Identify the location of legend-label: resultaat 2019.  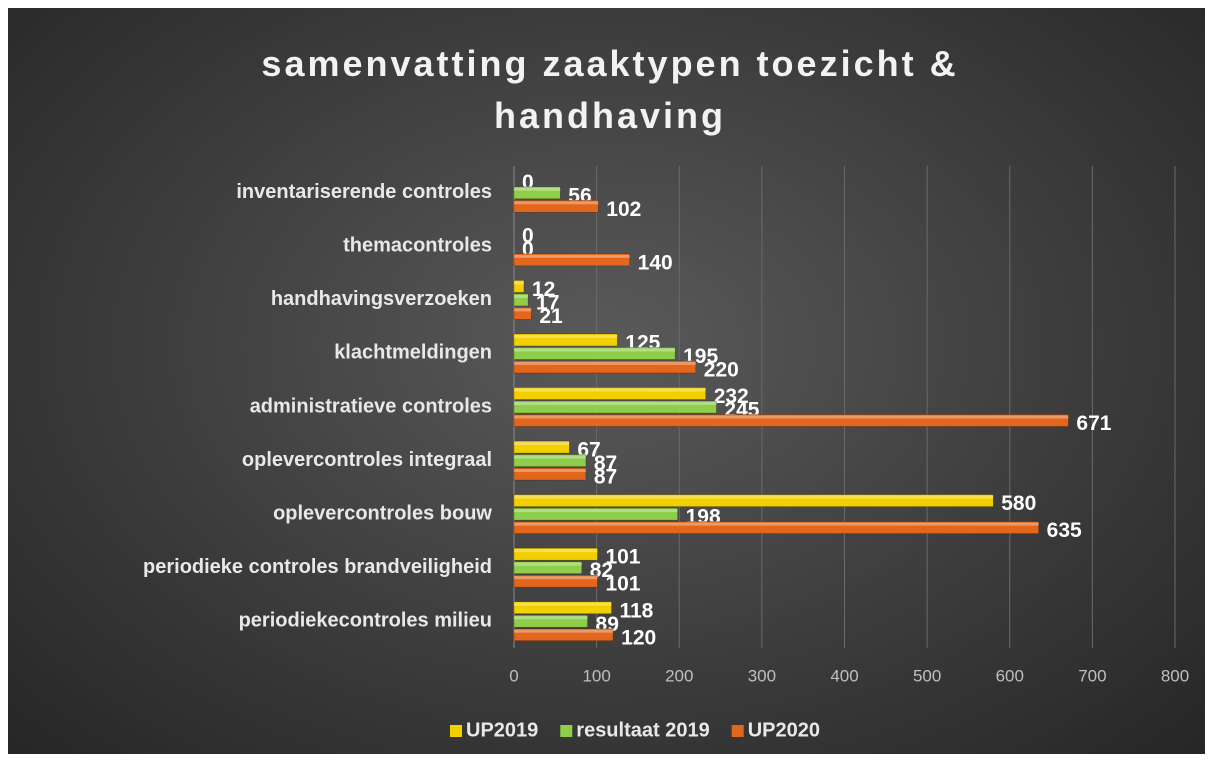
(642, 730).